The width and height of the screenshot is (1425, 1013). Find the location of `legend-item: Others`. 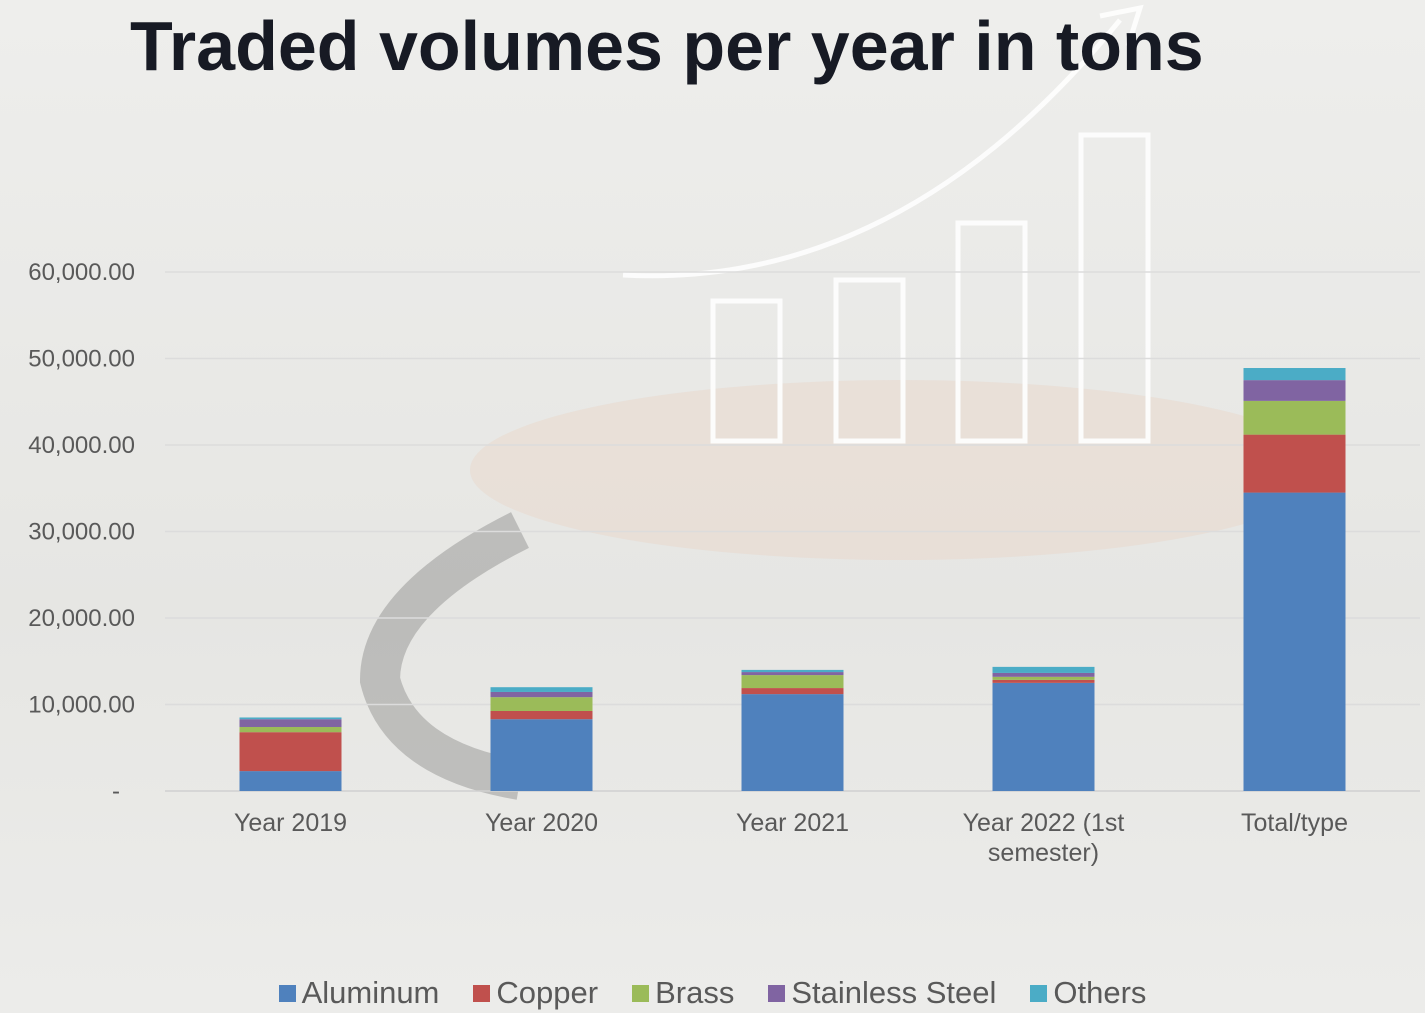

legend-item: Others is located at coordinates (1088, 993).